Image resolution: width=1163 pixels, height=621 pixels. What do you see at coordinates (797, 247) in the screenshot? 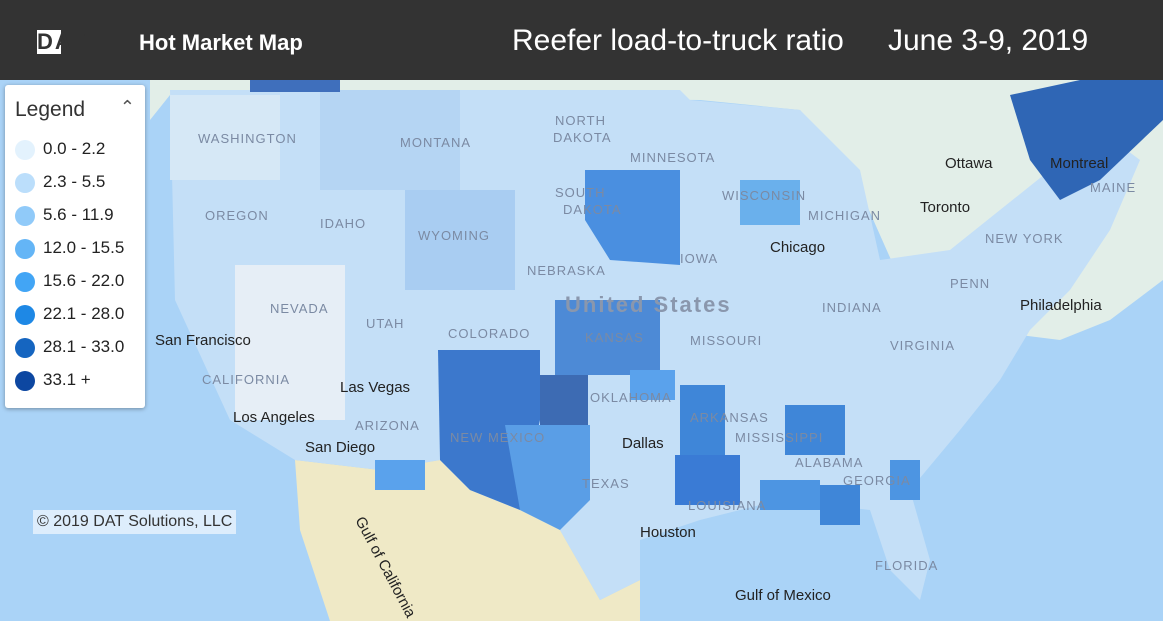
I see `map-label: Chicago` at bounding box center [797, 247].